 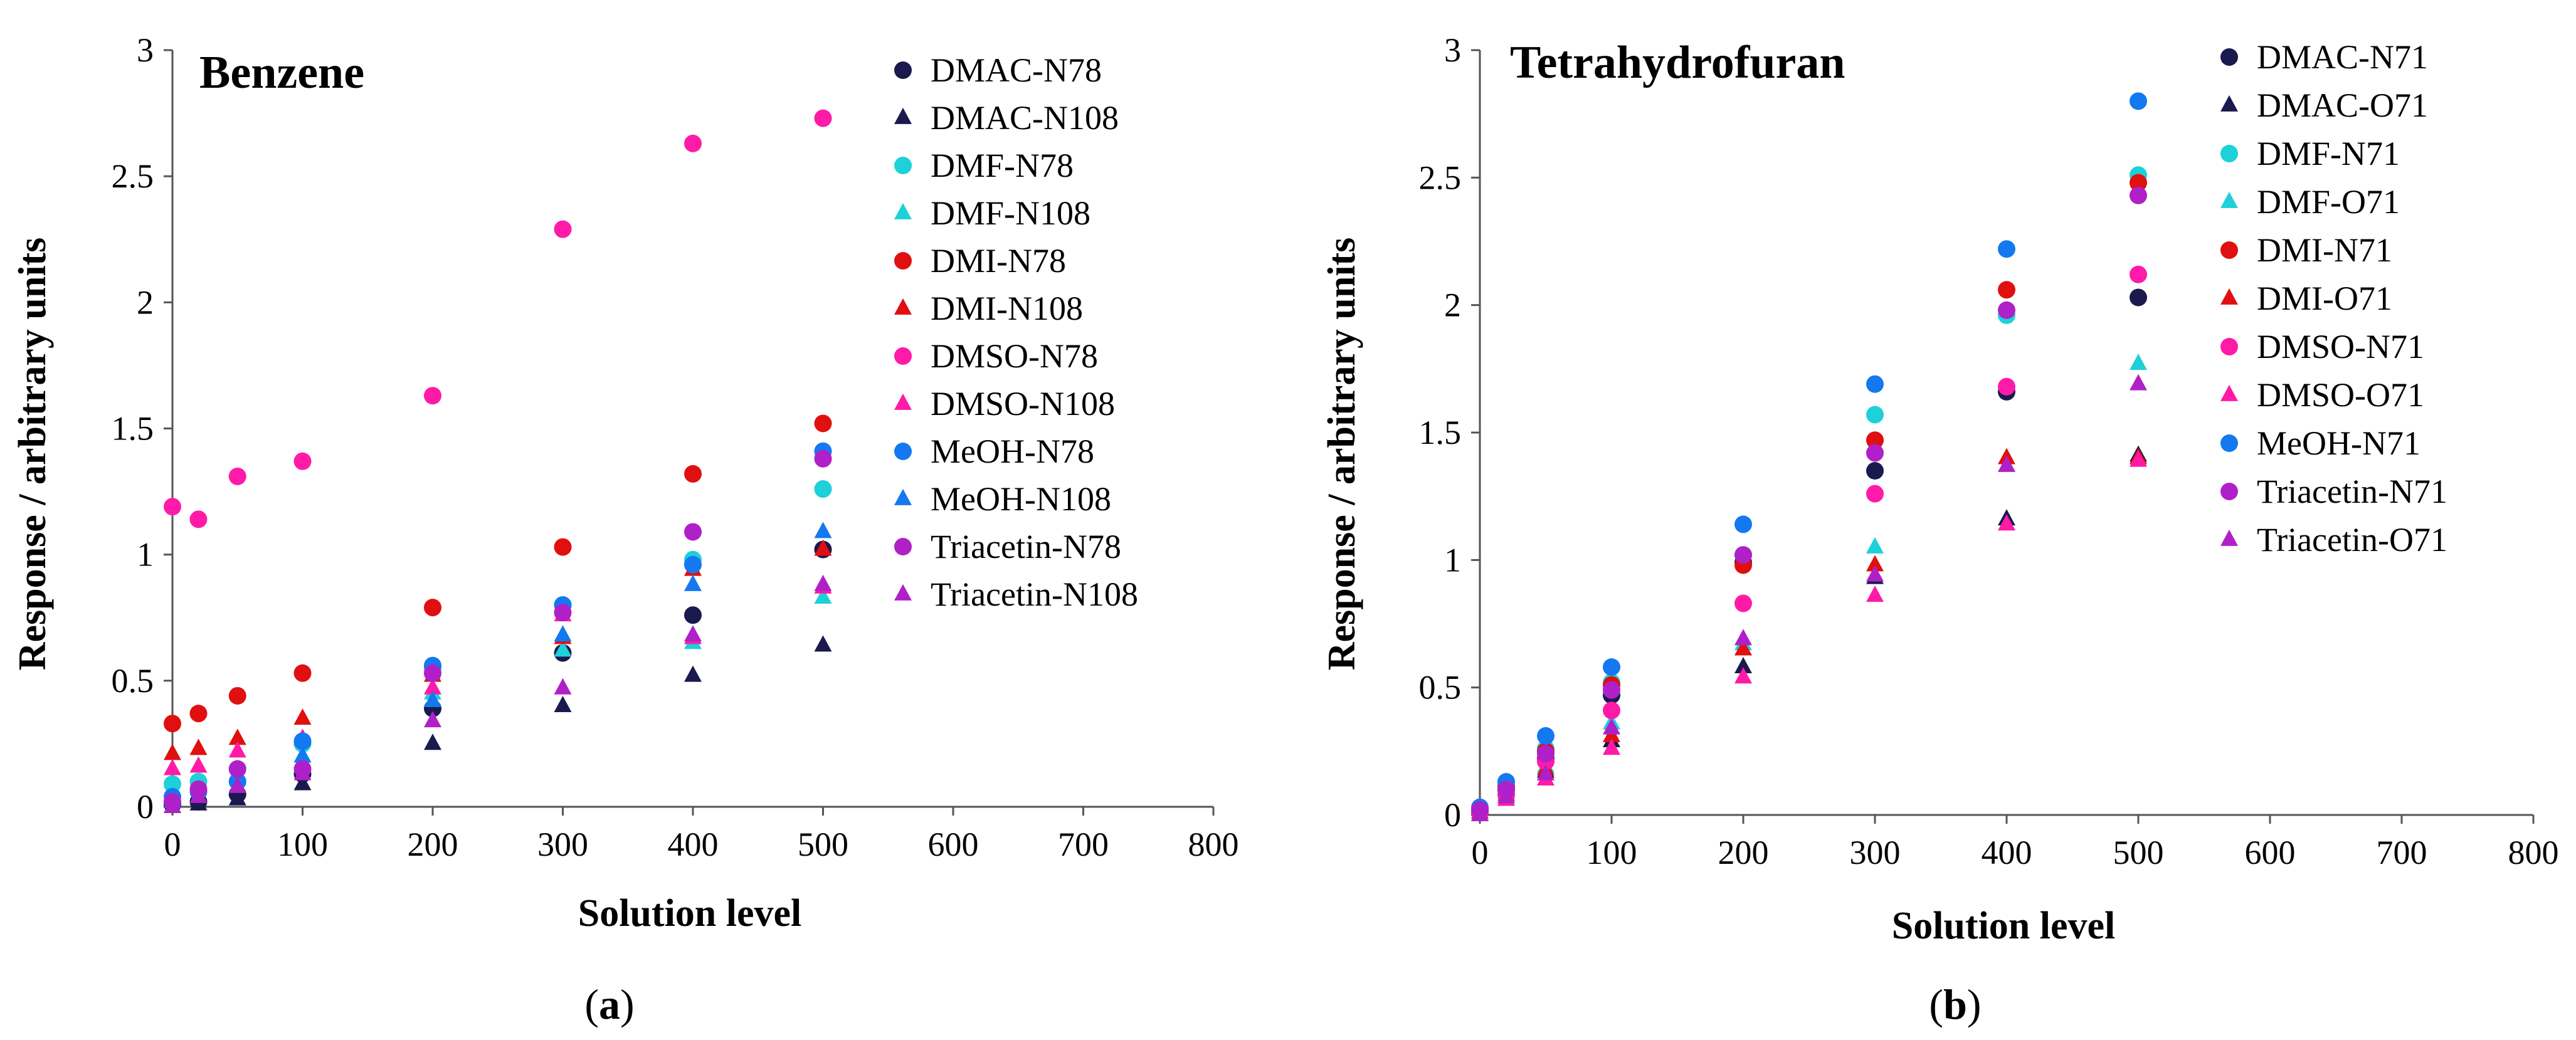 I want to click on x-tick-label: 100, so click(x=1612, y=853).